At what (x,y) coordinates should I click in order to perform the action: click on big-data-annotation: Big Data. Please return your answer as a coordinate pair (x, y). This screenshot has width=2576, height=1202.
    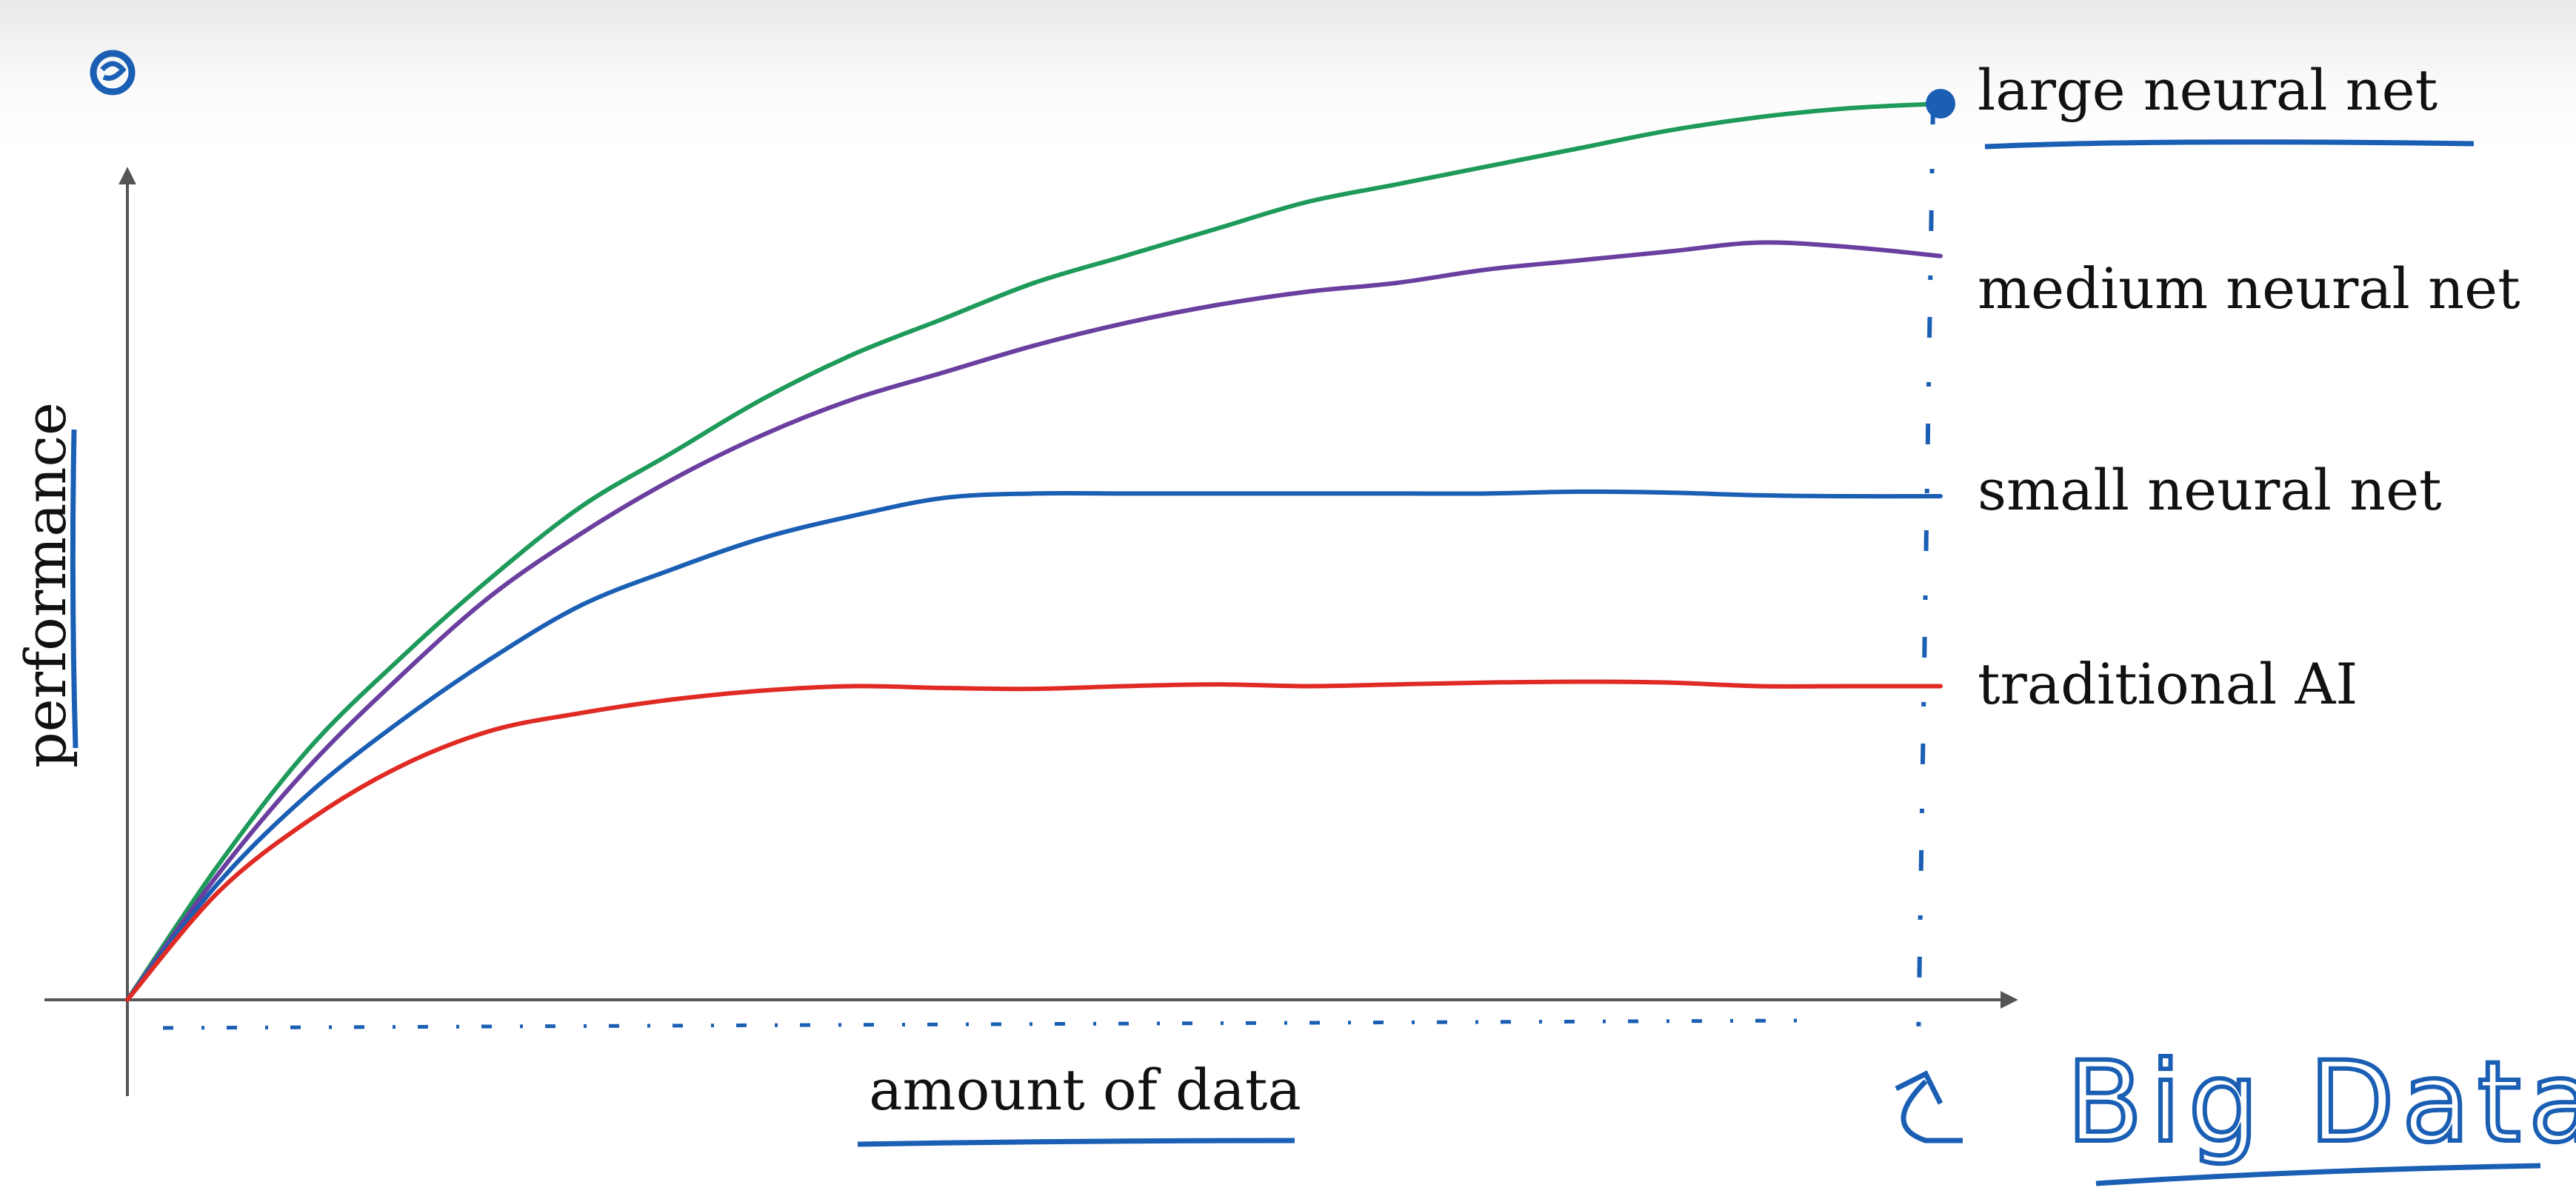
    Looking at the image, I should click on (2321, 1102).